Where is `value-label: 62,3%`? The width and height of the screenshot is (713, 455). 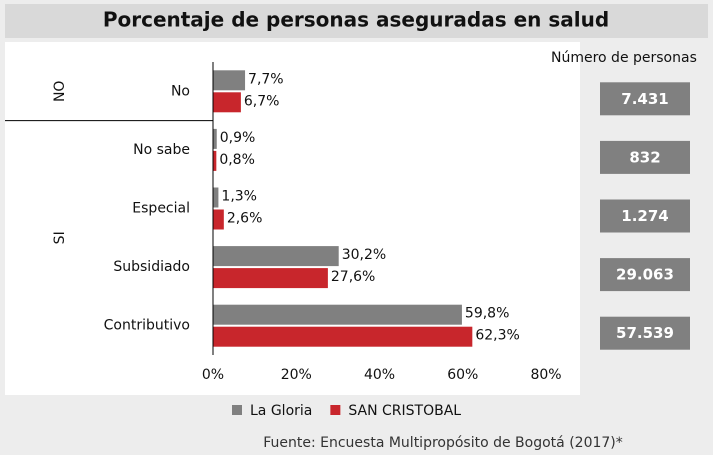 value-label: 62,3% is located at coordinates (497, 336).